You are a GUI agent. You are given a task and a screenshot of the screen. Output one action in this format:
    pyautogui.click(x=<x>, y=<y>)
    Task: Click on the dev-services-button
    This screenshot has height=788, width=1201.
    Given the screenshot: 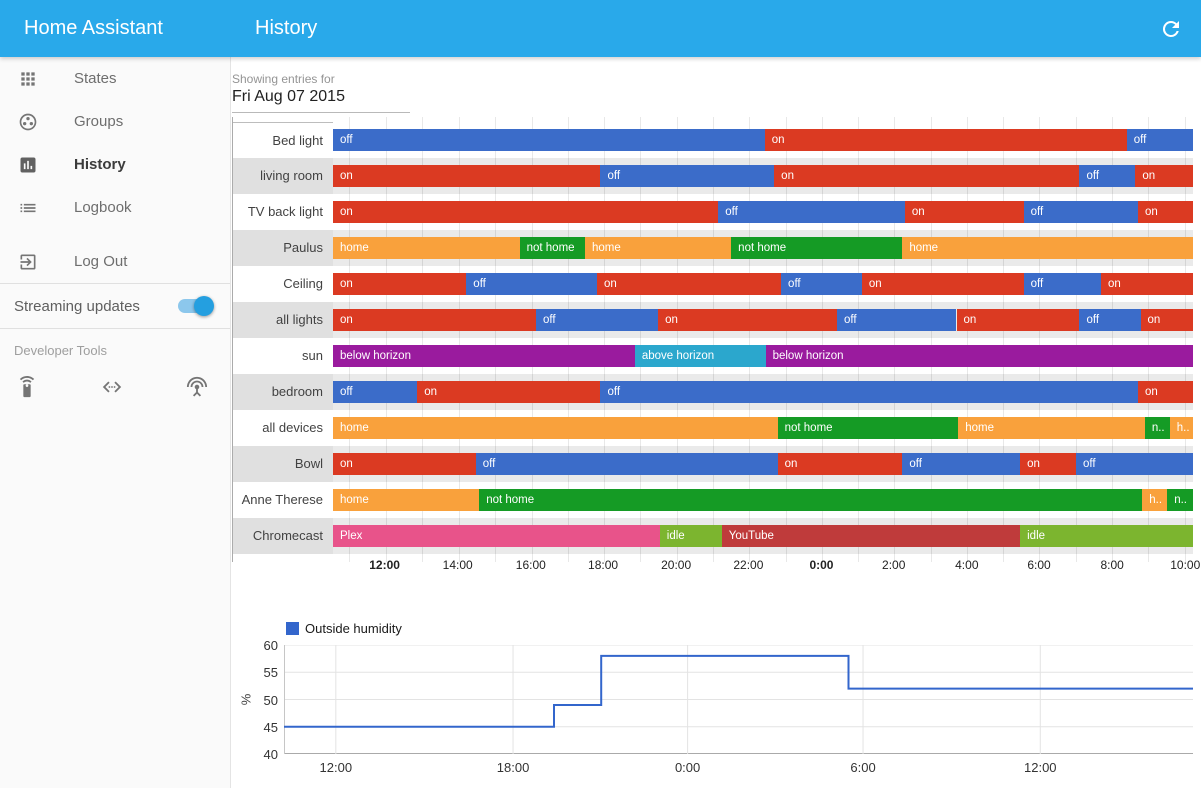 What is the action you would take?
    pyautogui.click(x=27, y=387)
    